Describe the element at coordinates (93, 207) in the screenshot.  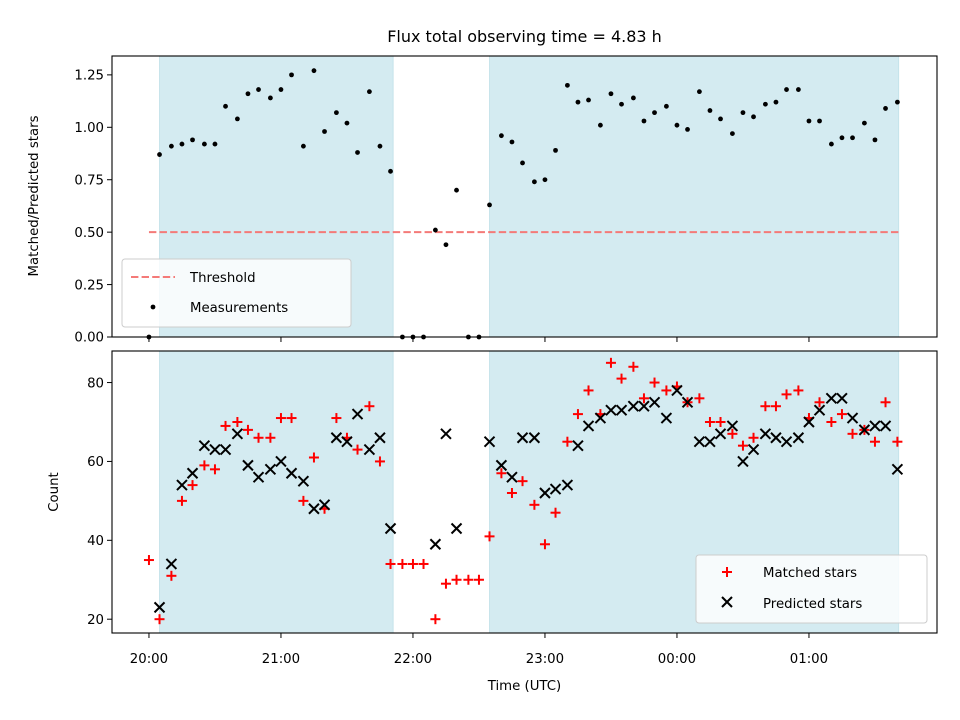
I see `top-y-ticks: 0.00 0.25 0.50 0.75 1.00 1.25` at that location.